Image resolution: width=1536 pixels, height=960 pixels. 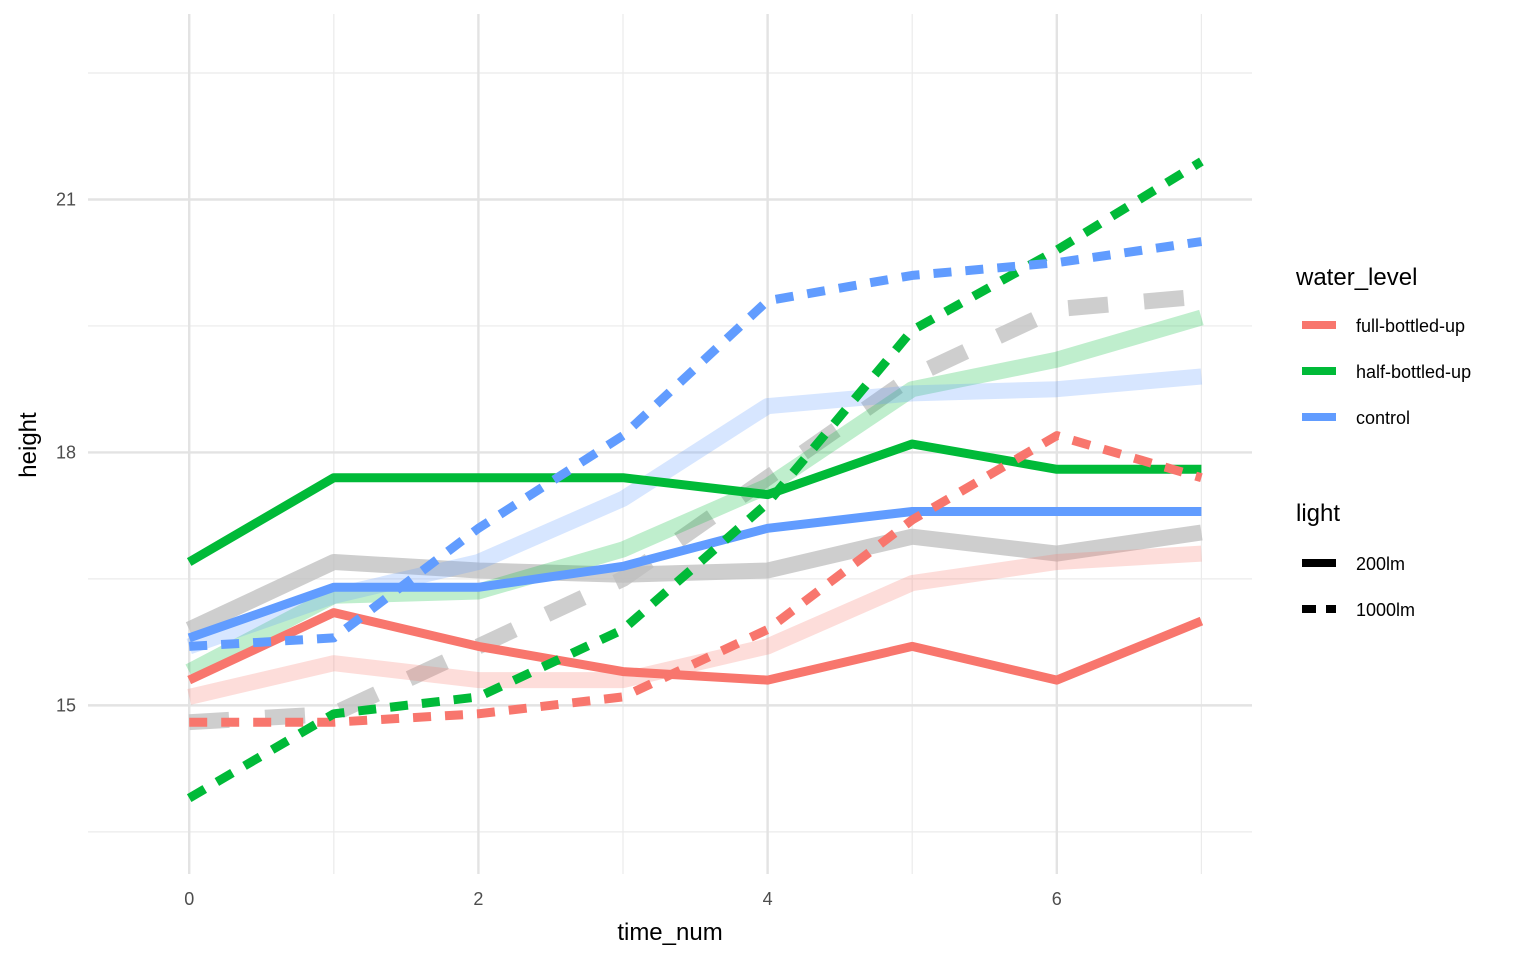 What do you see at coordinates (478, 899) in the screenshot?
I see `x-tick-label: 2` at bounding box center [478, 899].